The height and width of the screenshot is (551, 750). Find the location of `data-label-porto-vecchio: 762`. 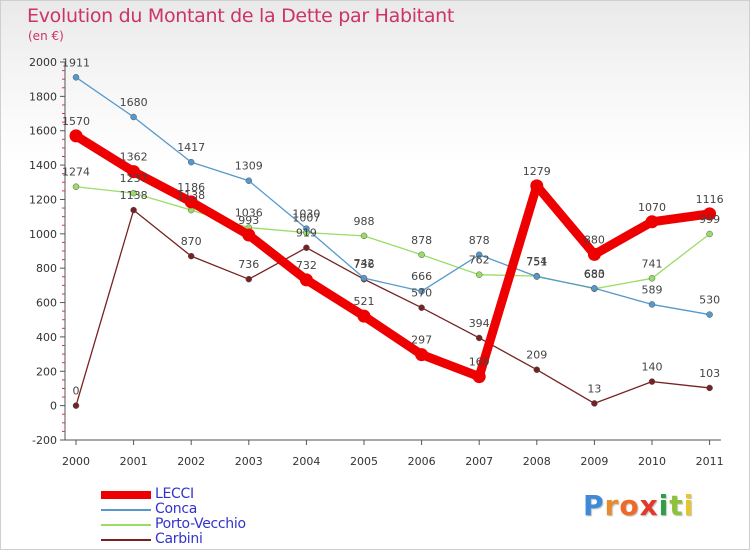

data-label-porto-vecchio: 762 is located at coordinates (479, 260).